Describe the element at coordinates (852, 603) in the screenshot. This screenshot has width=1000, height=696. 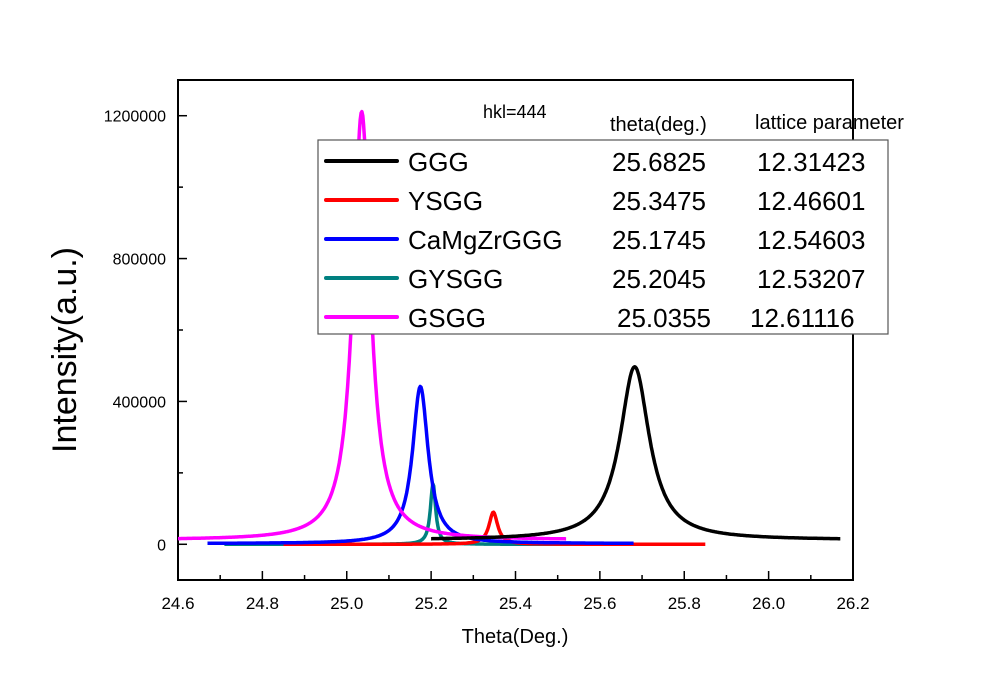
I see `x-tick-label: 26.2` at that location.